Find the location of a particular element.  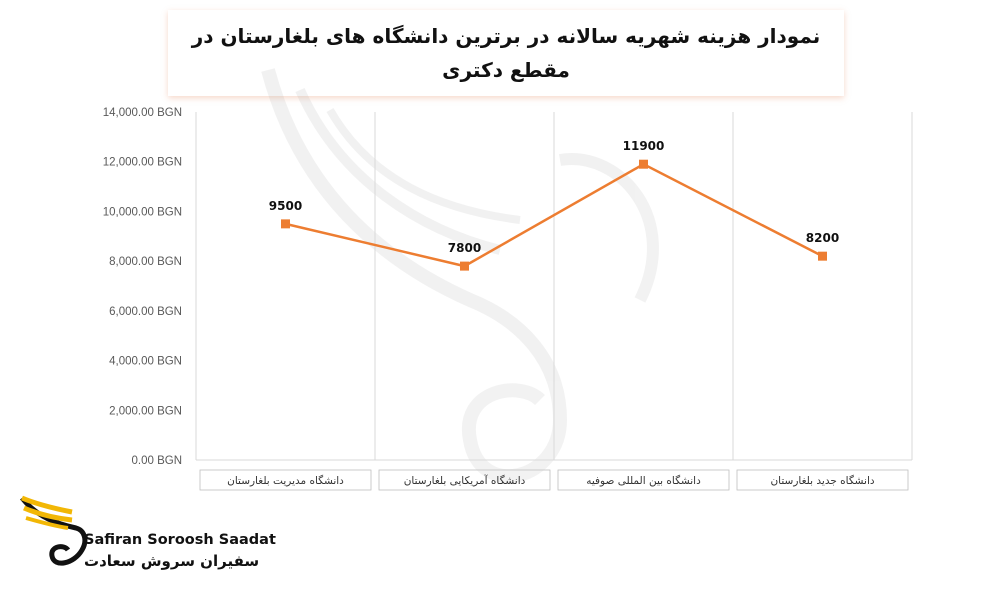

data-label: 9500 is located at coordinates (285, 206).